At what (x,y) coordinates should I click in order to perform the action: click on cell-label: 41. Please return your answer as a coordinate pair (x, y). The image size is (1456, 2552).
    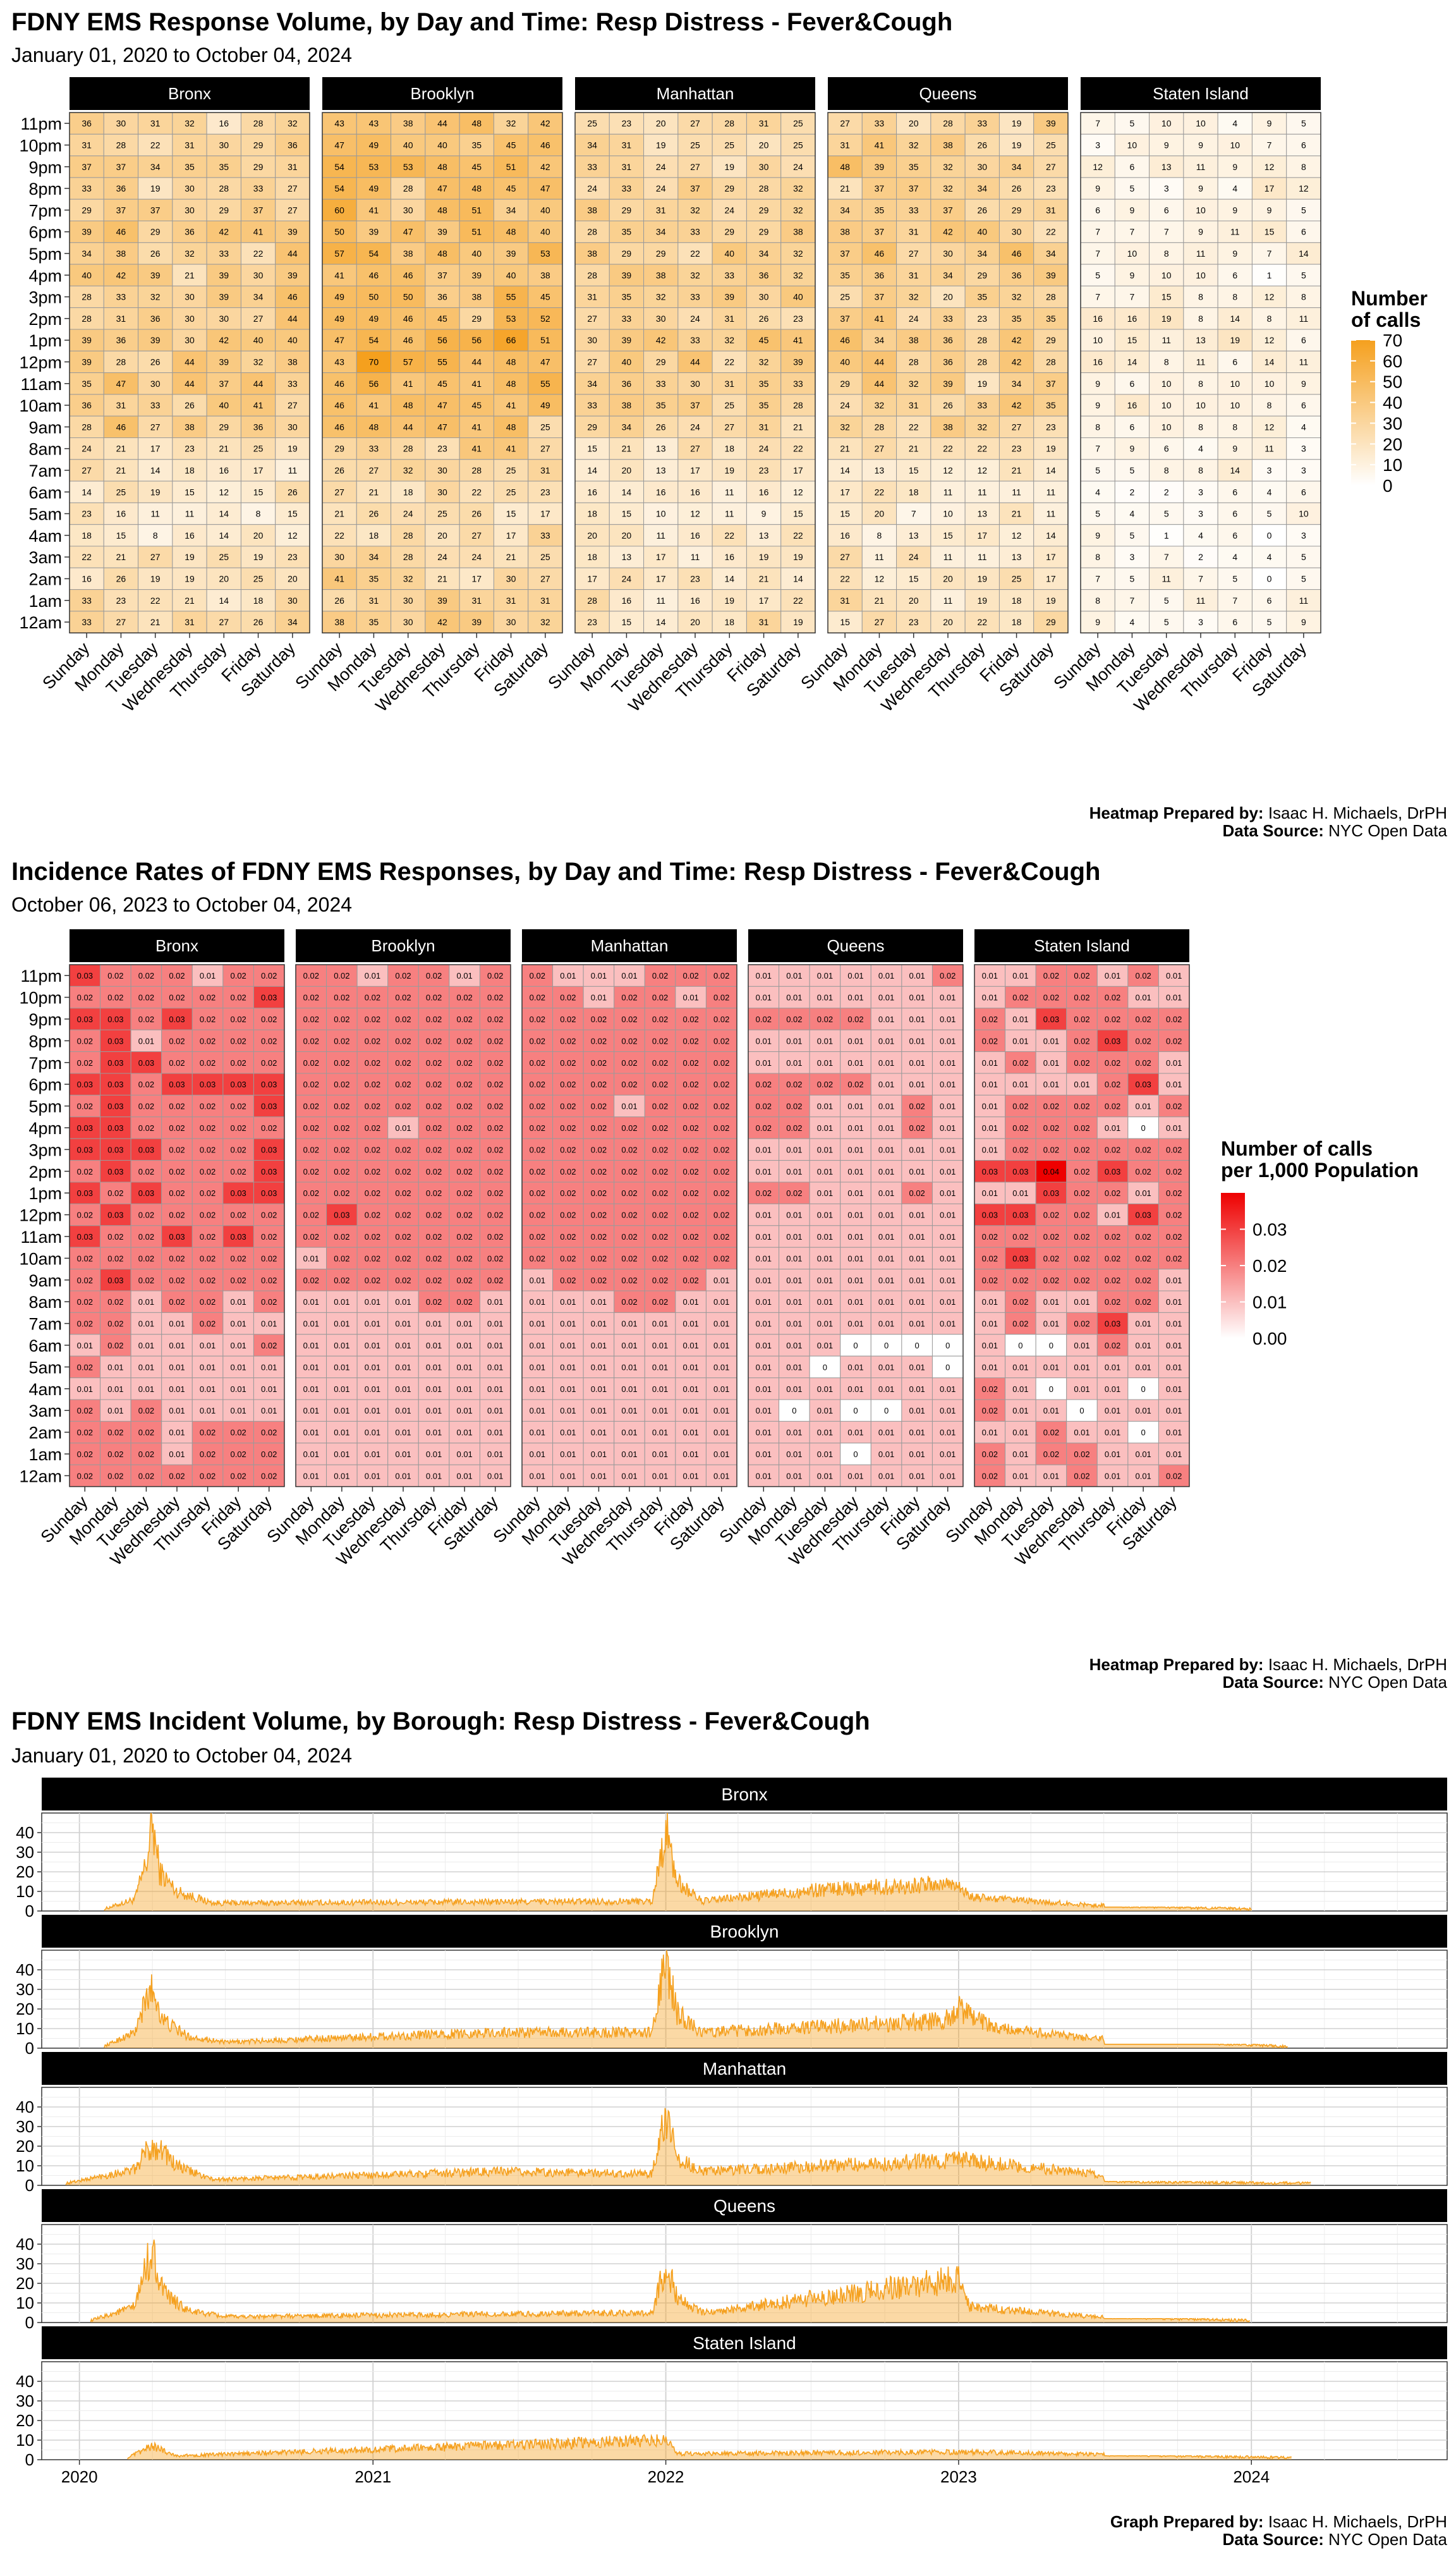
    Looking at the image, I should click on (476, 427).